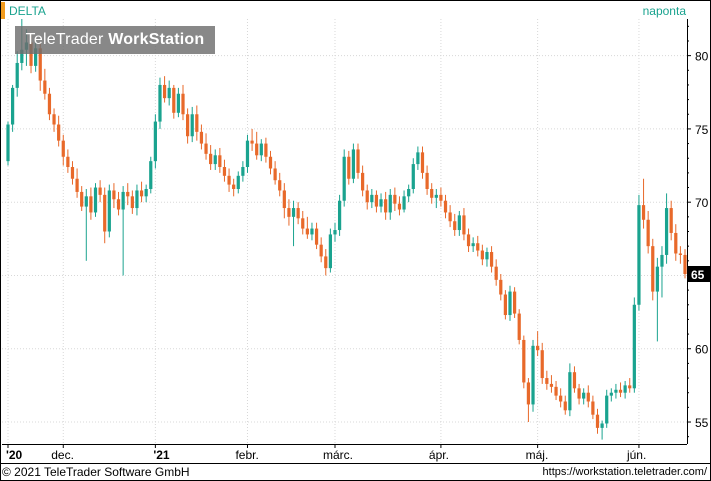 The image size is (711, 481). I want to click on frequency-label: naponta, so click(664, 11).